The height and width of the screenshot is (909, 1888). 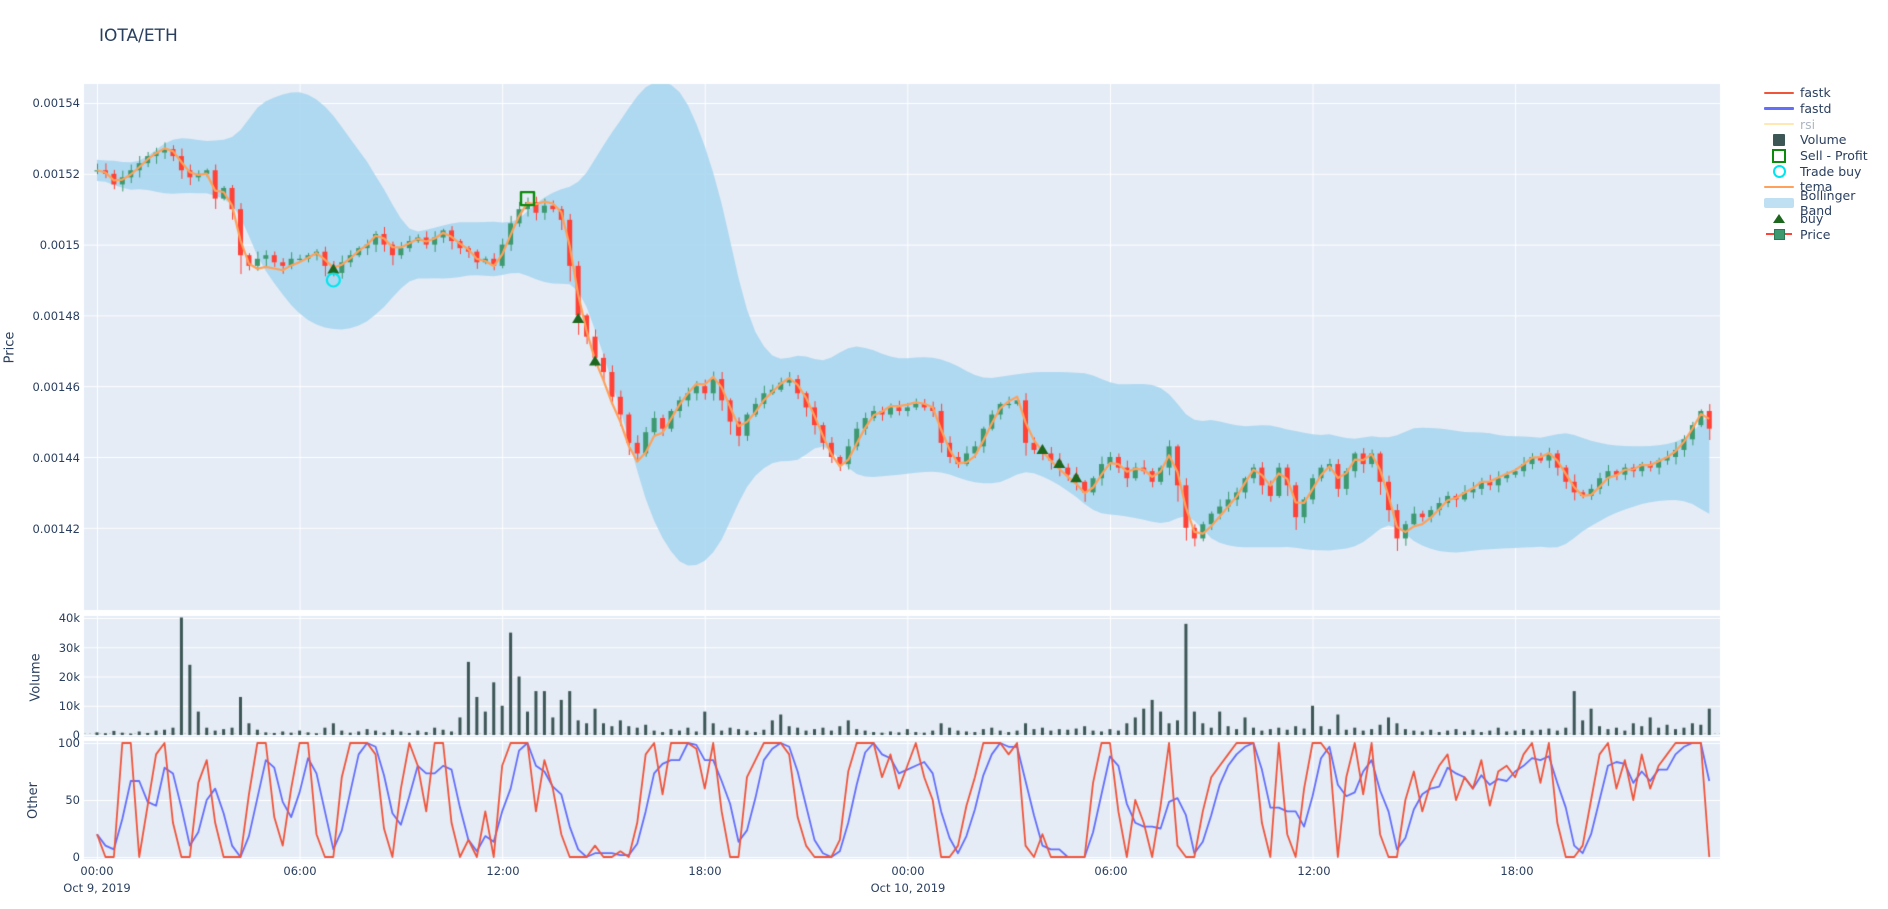 I want to click on legend-label: Volume, so click(x=1823, y=140).